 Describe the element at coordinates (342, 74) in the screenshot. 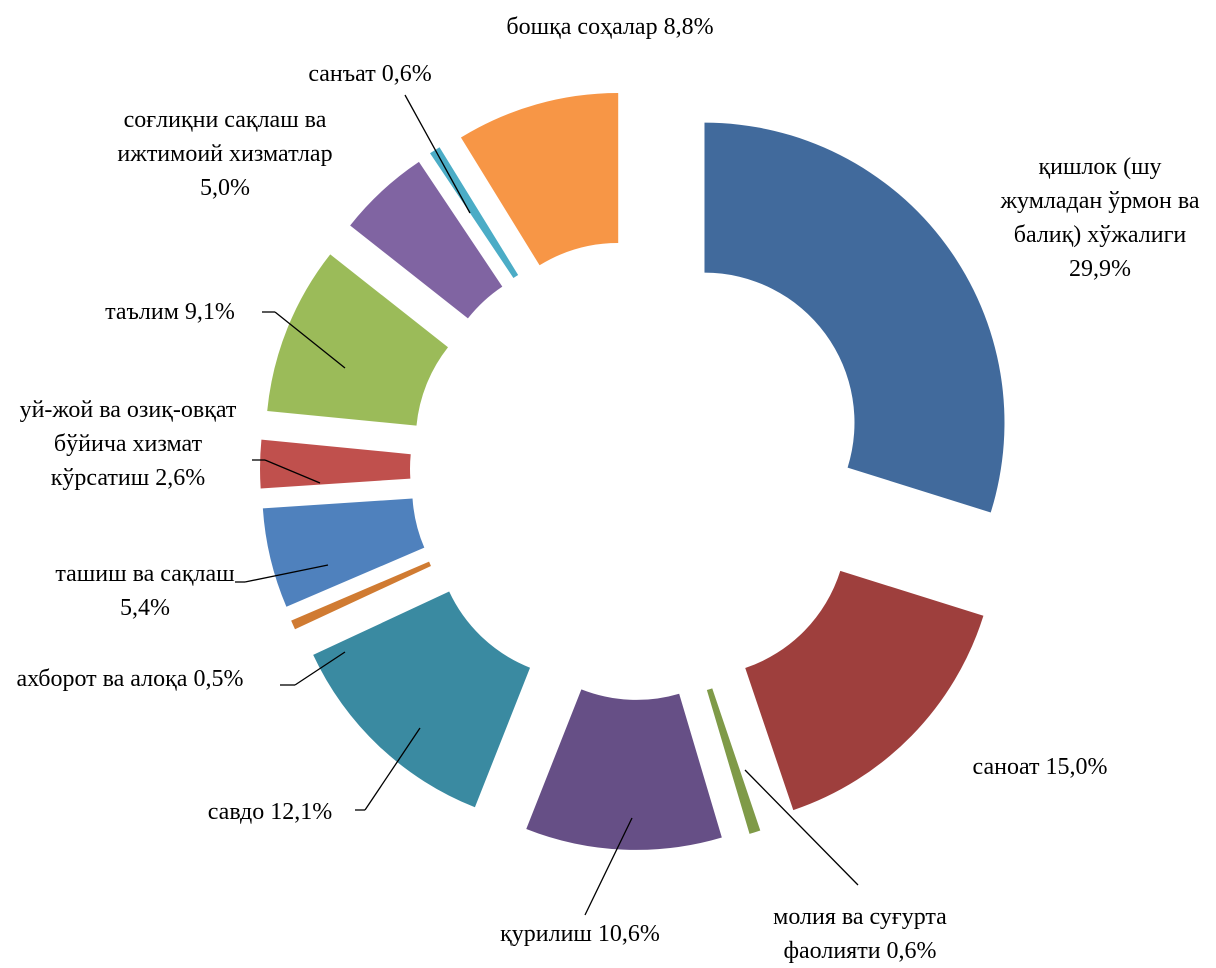

I see `category-label: санъат` at that location.